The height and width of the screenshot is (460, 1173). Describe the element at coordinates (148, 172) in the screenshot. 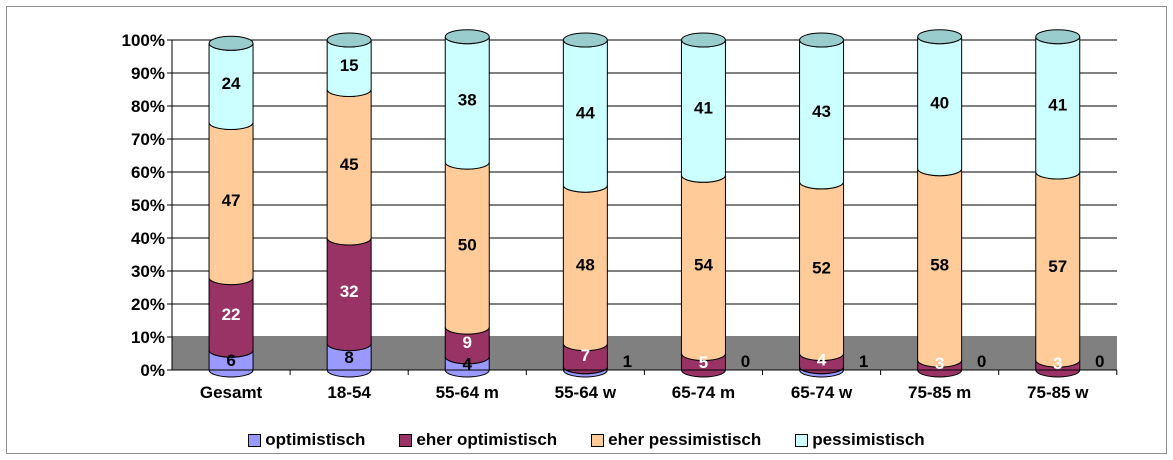

I see `y-tick-label: 60%` at that location.